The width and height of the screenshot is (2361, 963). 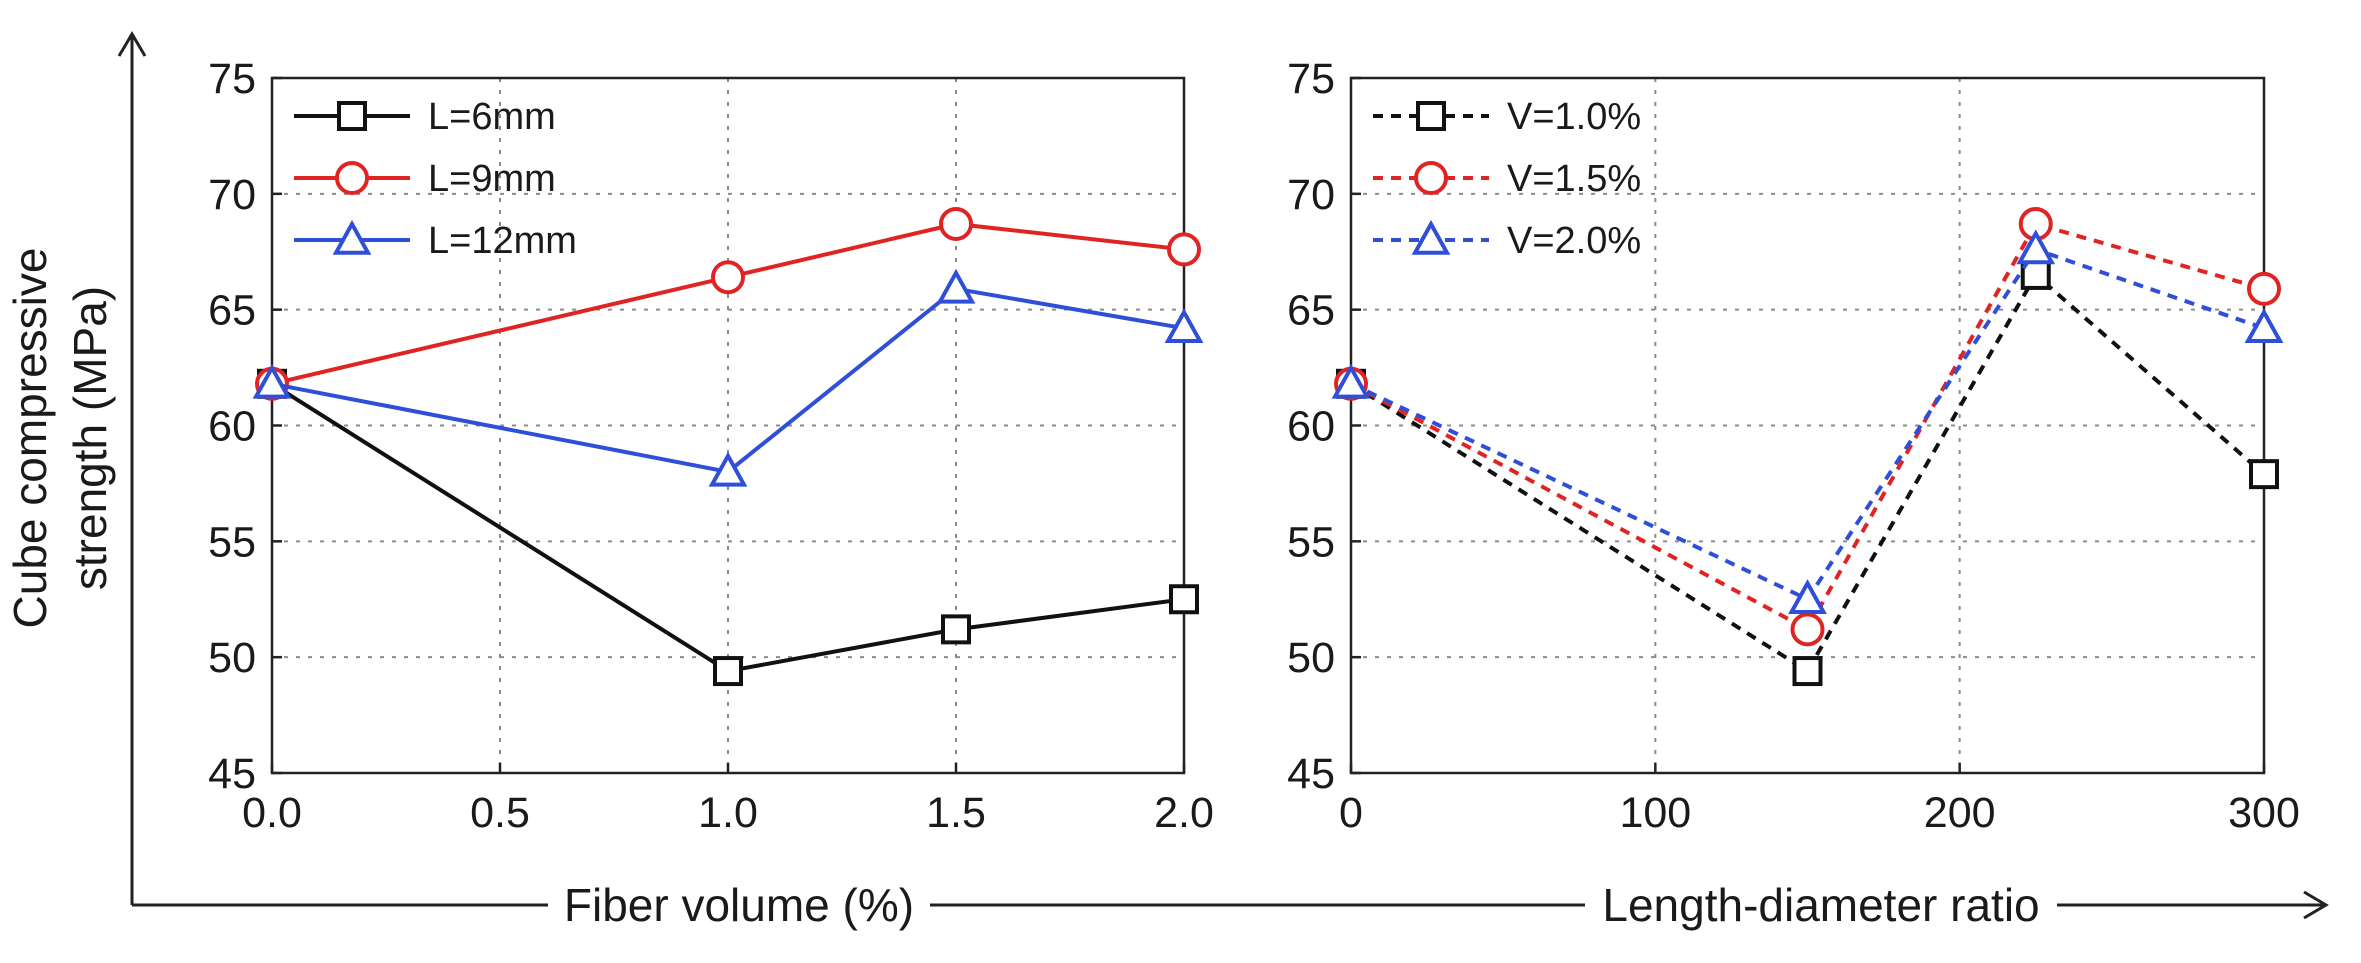 I want to click on x-axis-title-left: Fiber volume (%), so click(x=739, y=905).